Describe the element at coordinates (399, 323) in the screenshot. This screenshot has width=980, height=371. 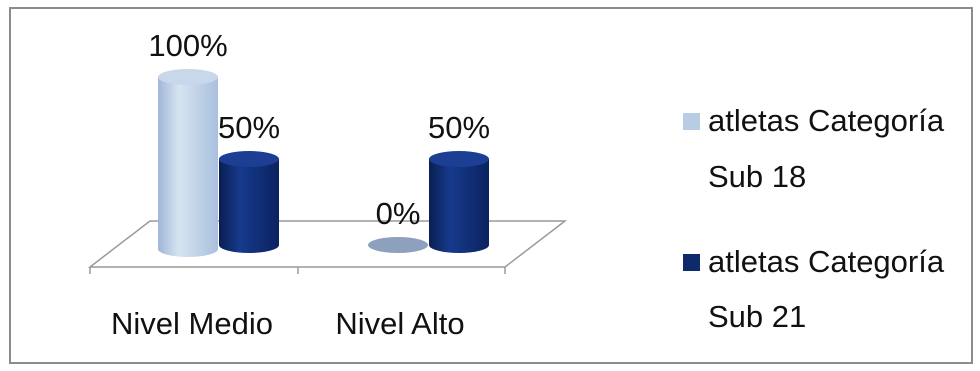
I see `category-label-nivel-alto: Nivel Alto` at that location.